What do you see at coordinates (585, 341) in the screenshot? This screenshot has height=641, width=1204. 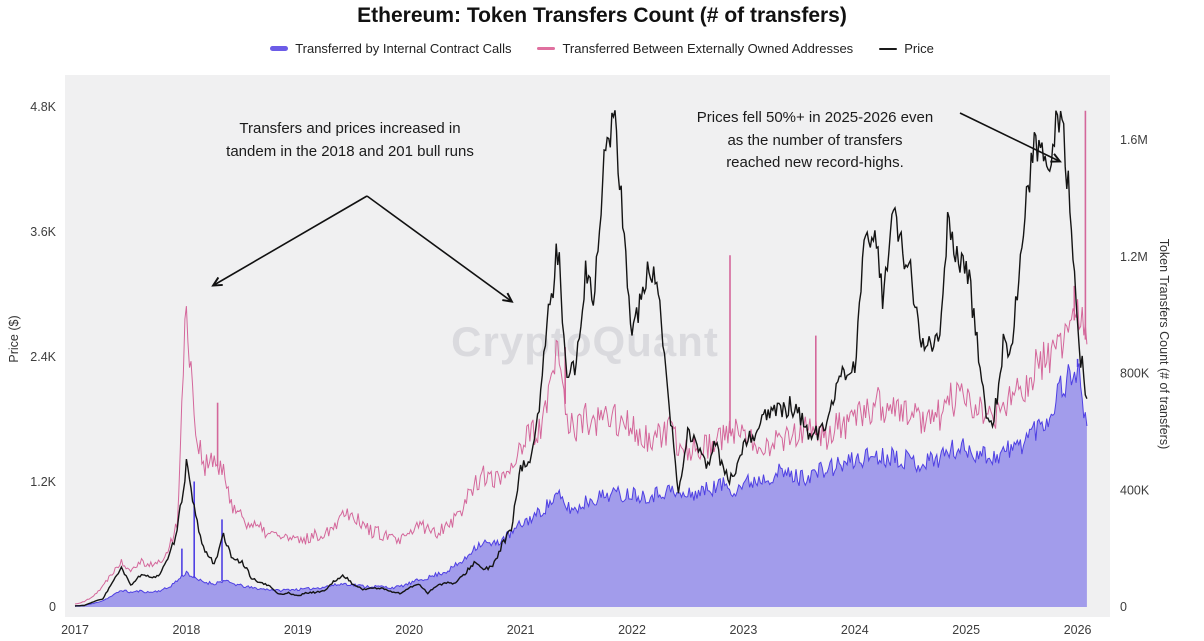 I see `watermark: CryptoQuant` at bounding box center [585, 341].